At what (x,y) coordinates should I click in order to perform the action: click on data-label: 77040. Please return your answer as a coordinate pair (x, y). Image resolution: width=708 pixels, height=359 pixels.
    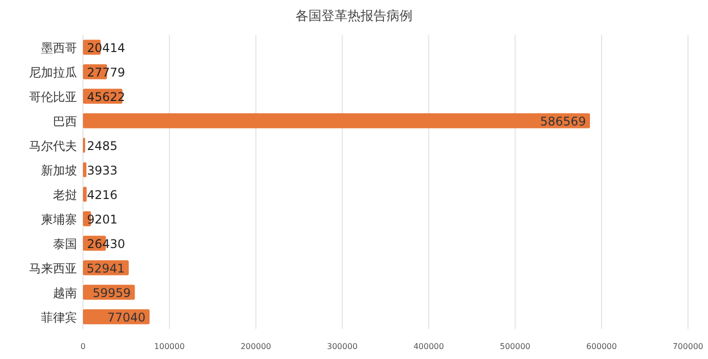
    Looking at the image, I should click on (126, 317).